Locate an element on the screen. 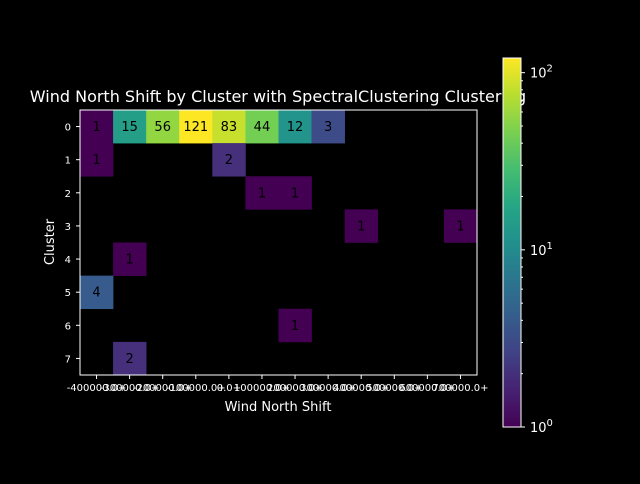  y-tick-label: 3 is located at coordinates (68, 227).